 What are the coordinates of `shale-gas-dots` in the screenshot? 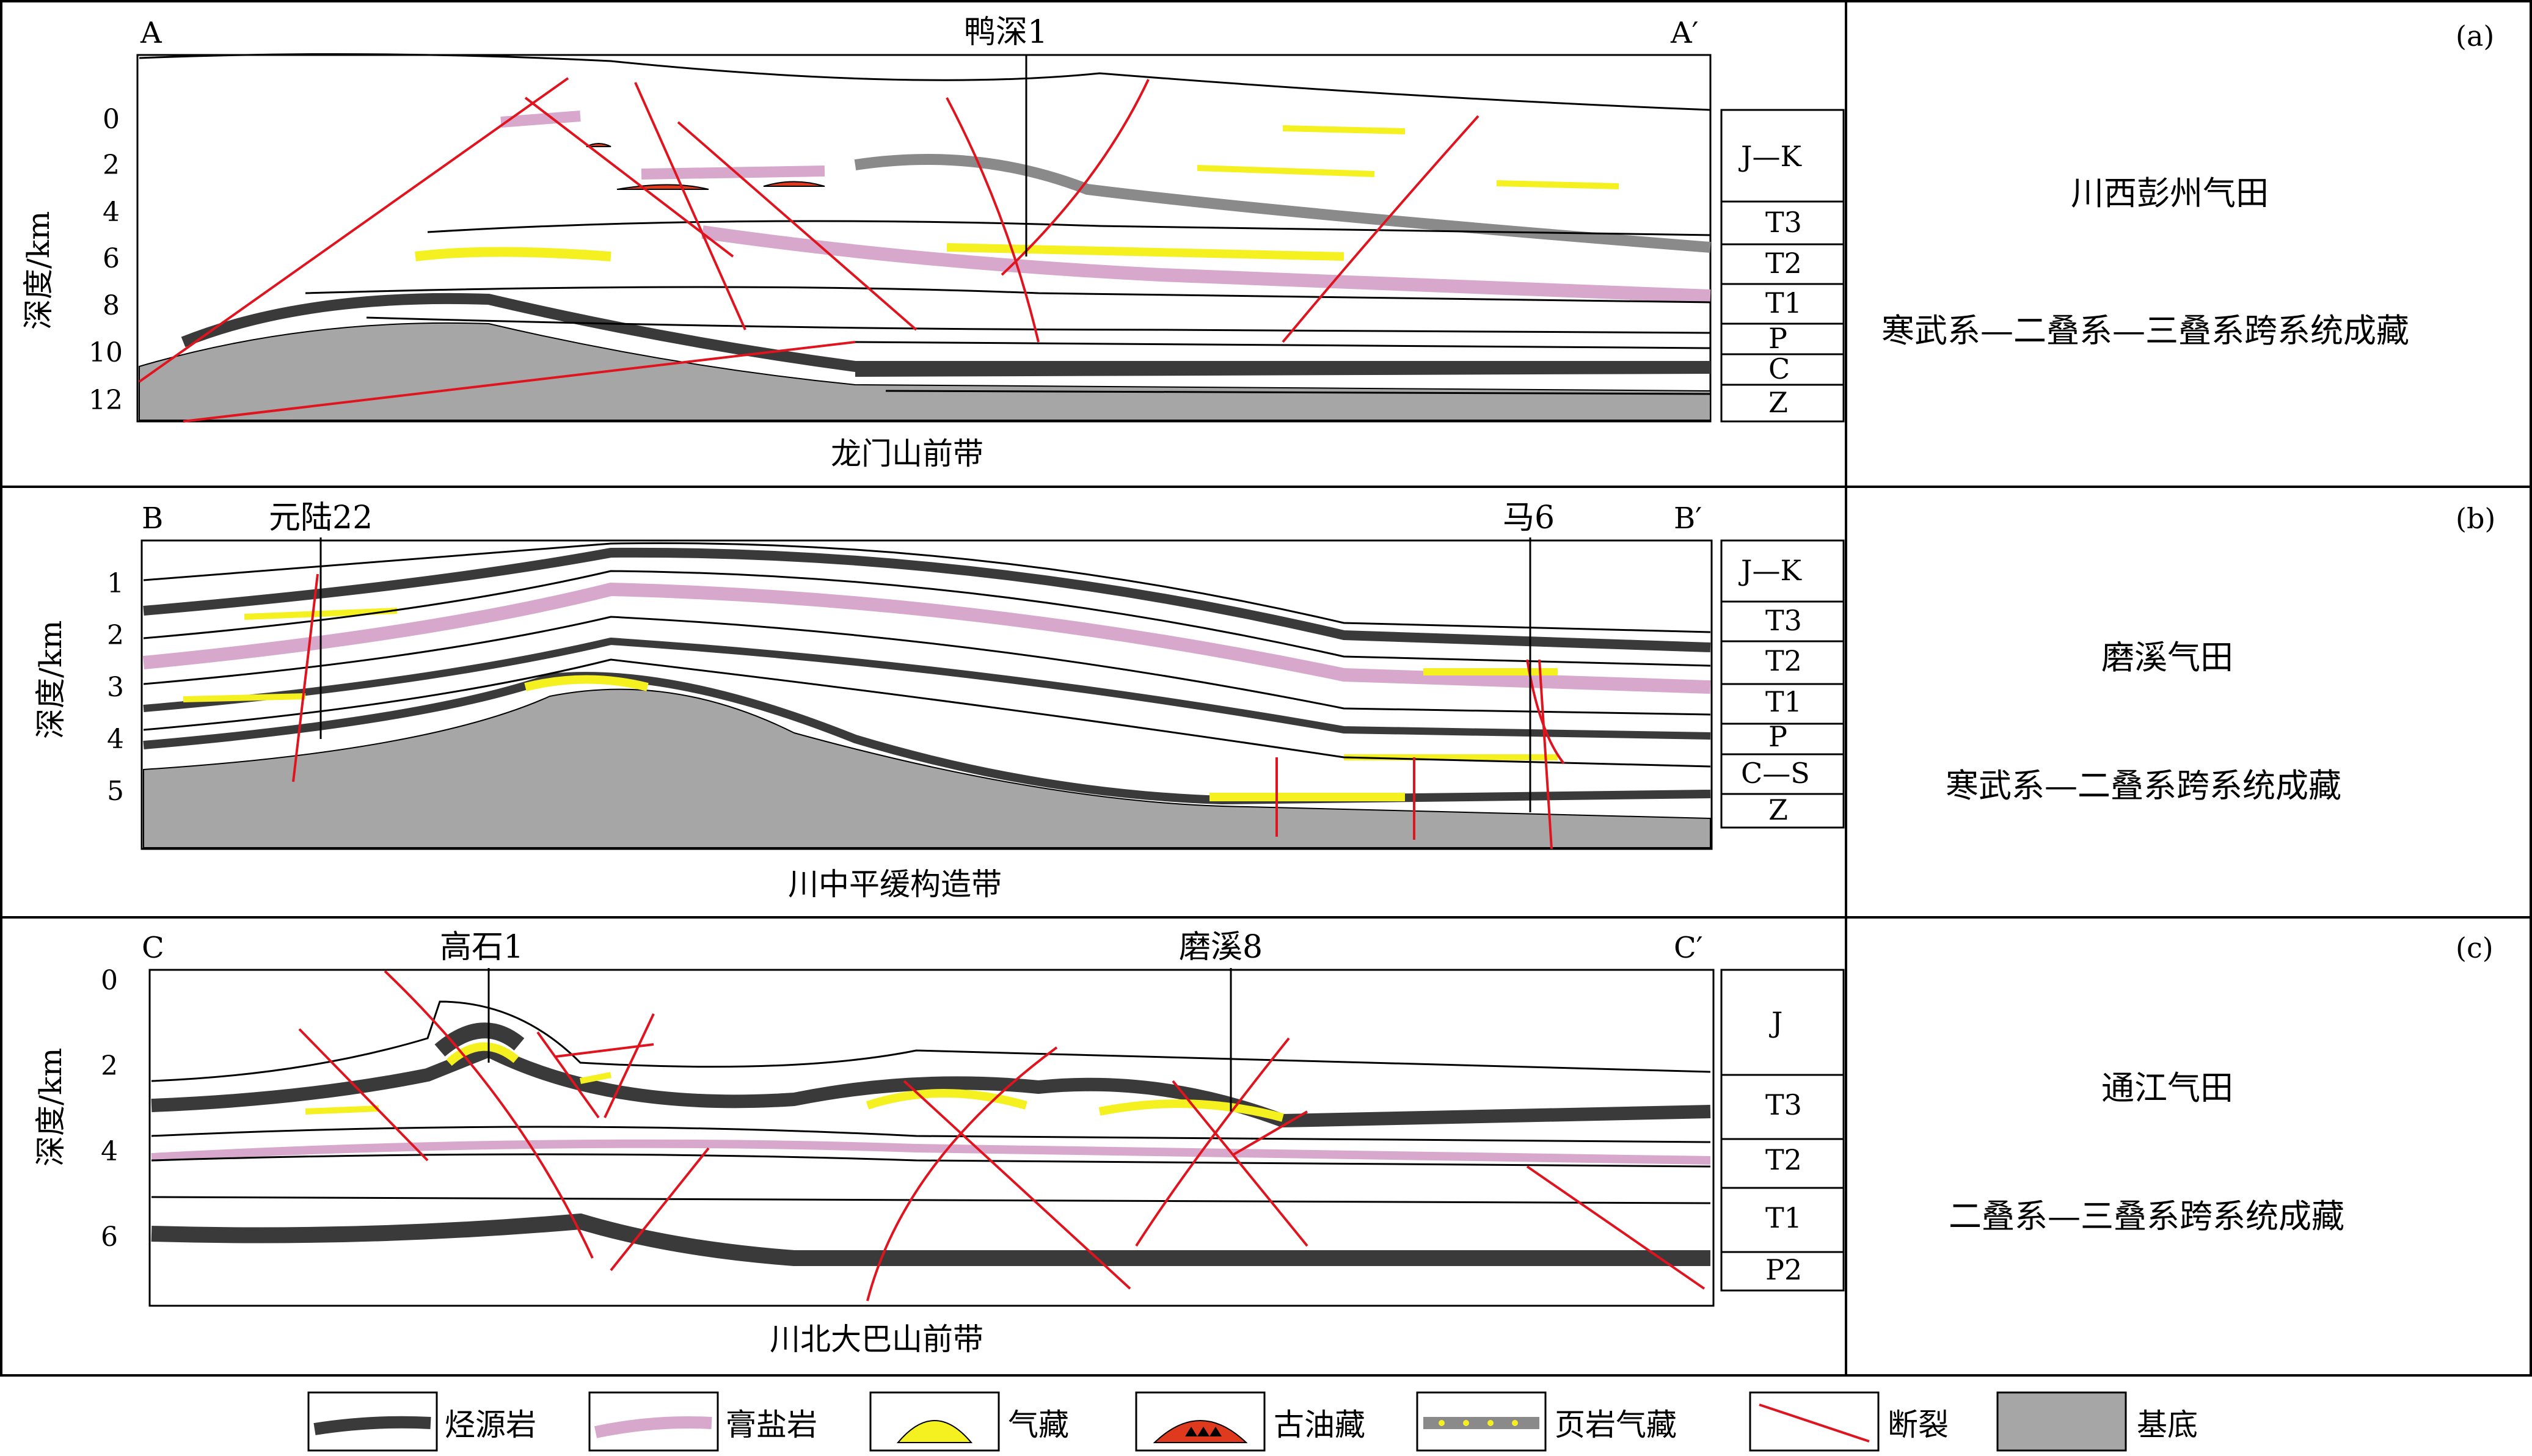 It's located at (1478, 1423).